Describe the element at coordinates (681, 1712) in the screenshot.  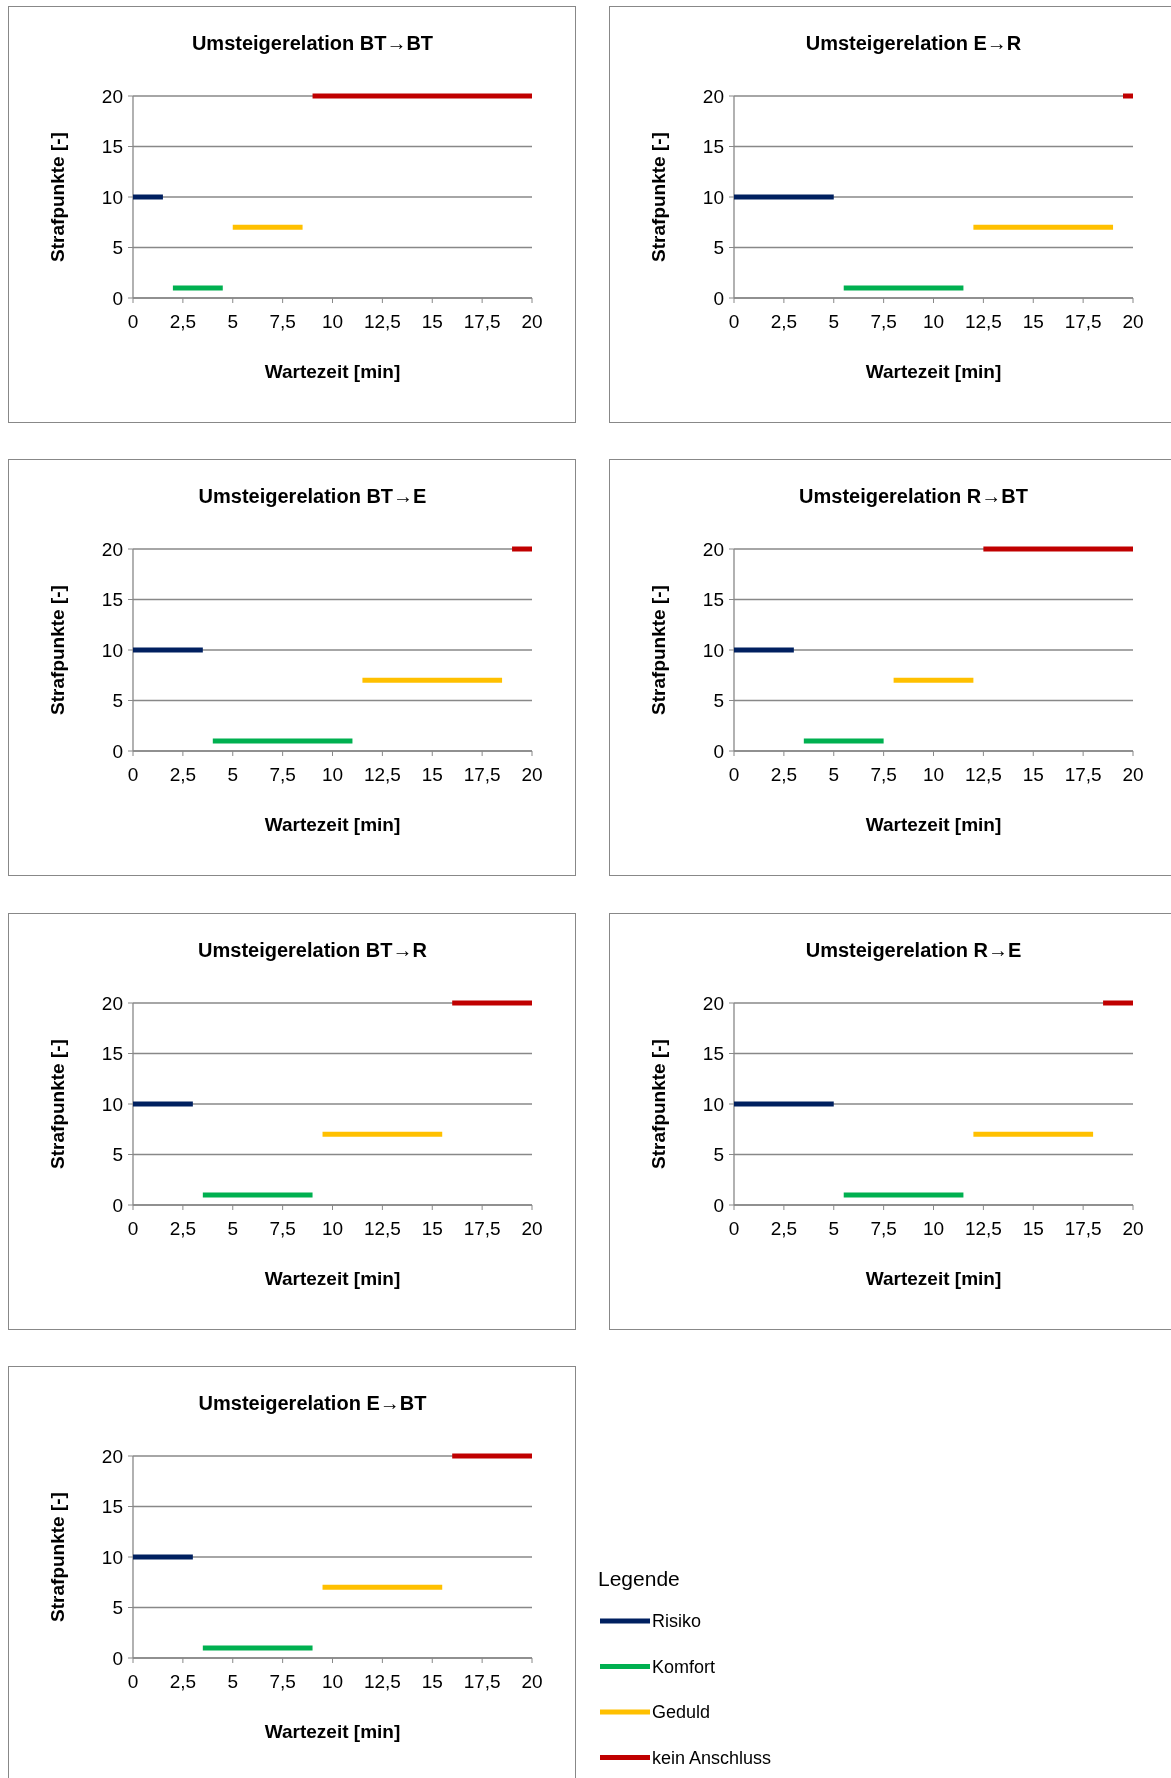
I see `legend-label: Geduld` at that location.